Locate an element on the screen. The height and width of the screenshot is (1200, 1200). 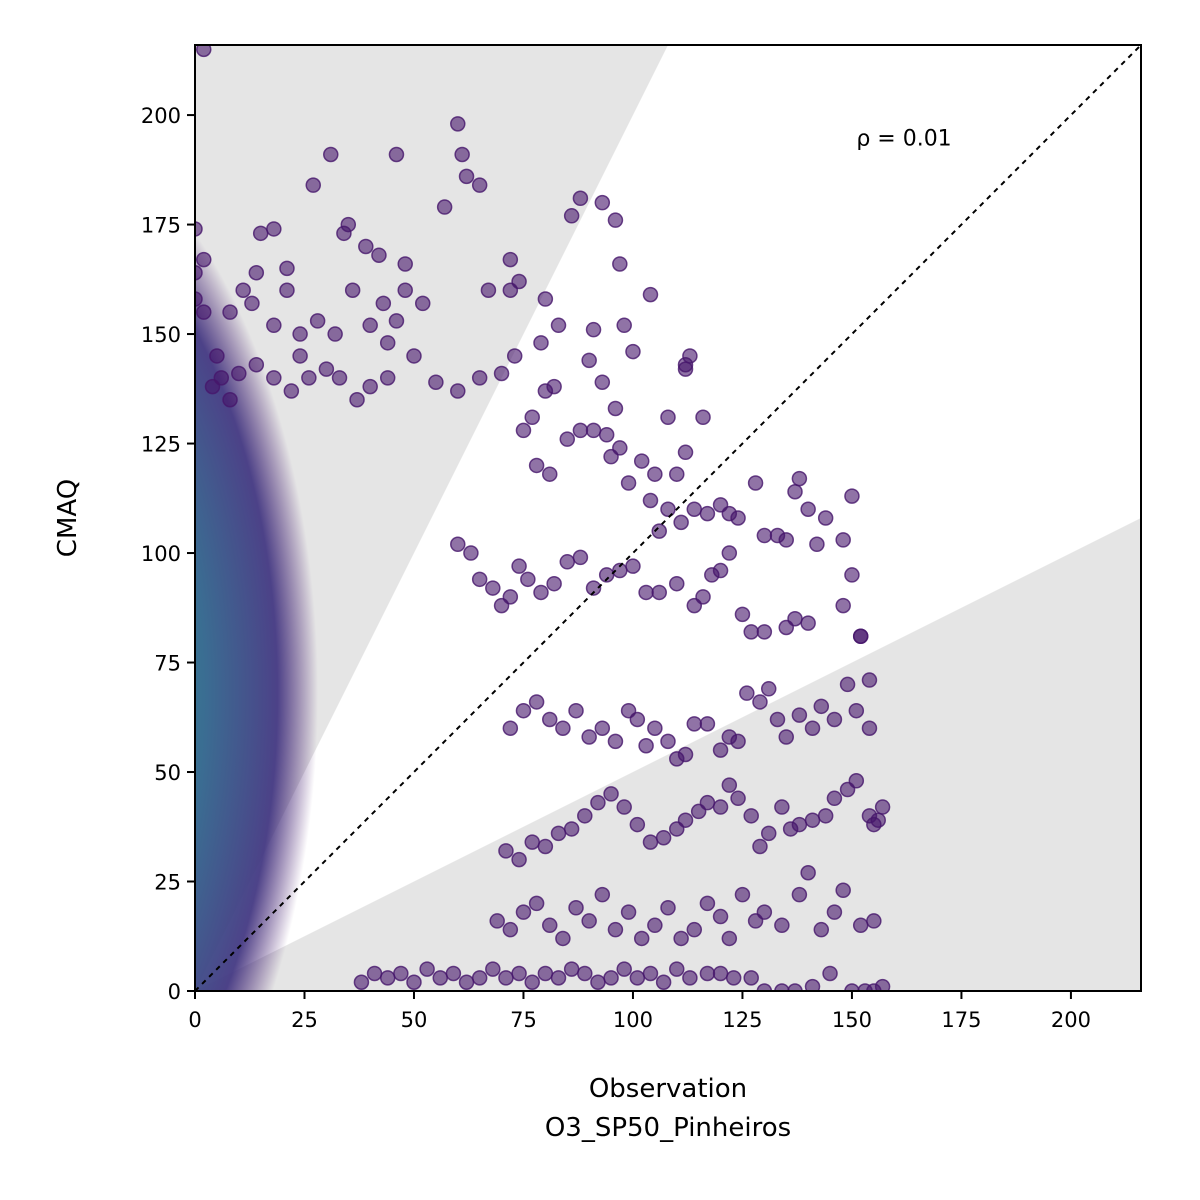
x-tick-label: 25 is located at coordinates (304, 1020).